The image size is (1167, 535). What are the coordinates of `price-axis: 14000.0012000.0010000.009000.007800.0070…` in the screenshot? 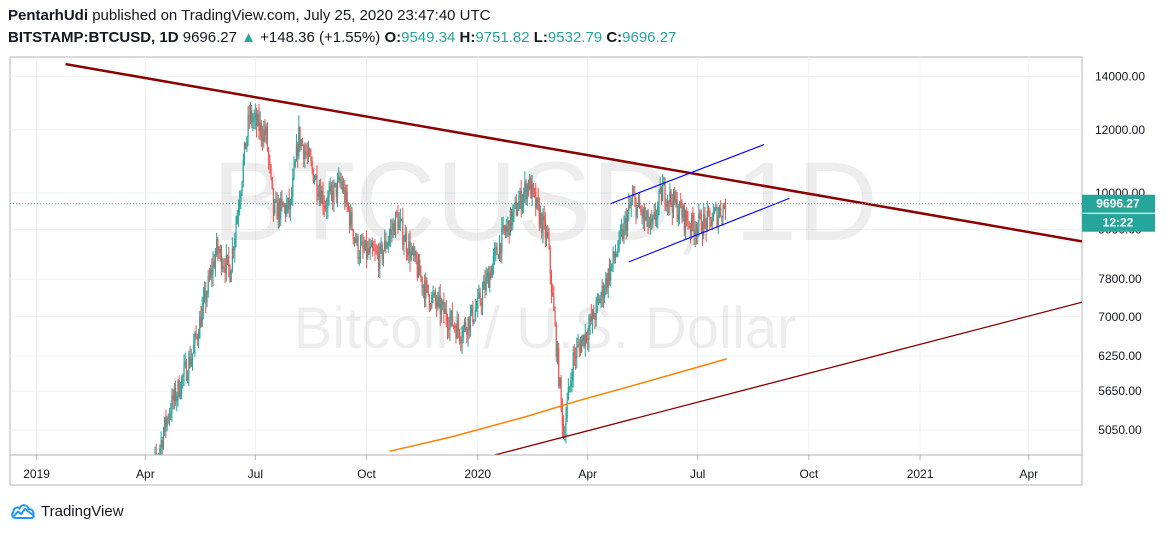 It's located at (1120, 253).